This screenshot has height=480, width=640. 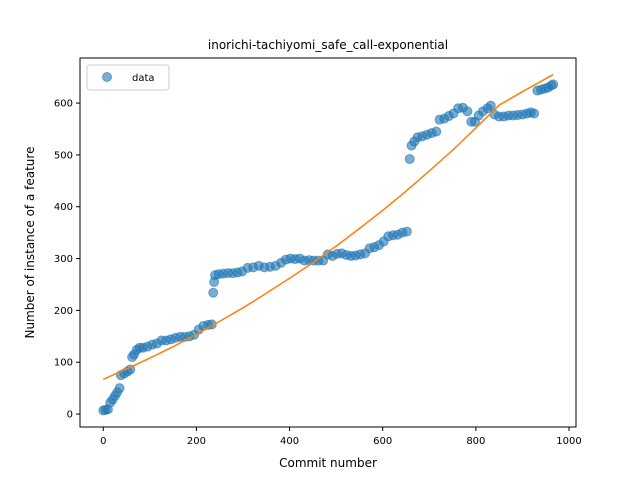 What do you see at coordinates (568, 441) in the screenshot?
I see `x-tick-label: 1000` at bounding box center [568, 441].